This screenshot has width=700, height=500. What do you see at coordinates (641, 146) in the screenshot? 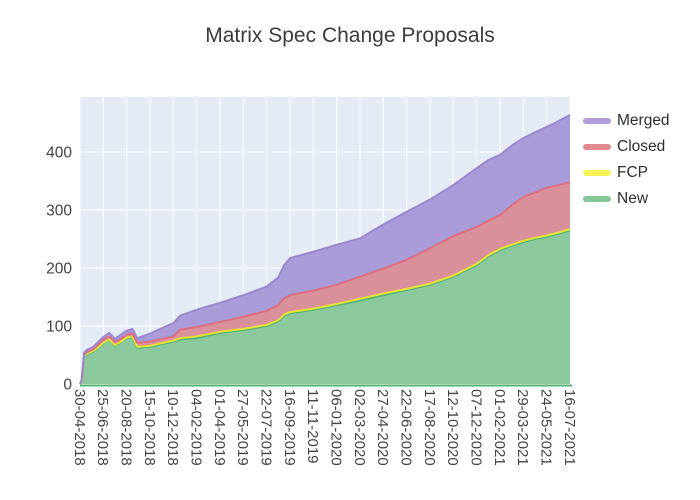
I see `legend-label: Closed` at bounding box center [641, 146].